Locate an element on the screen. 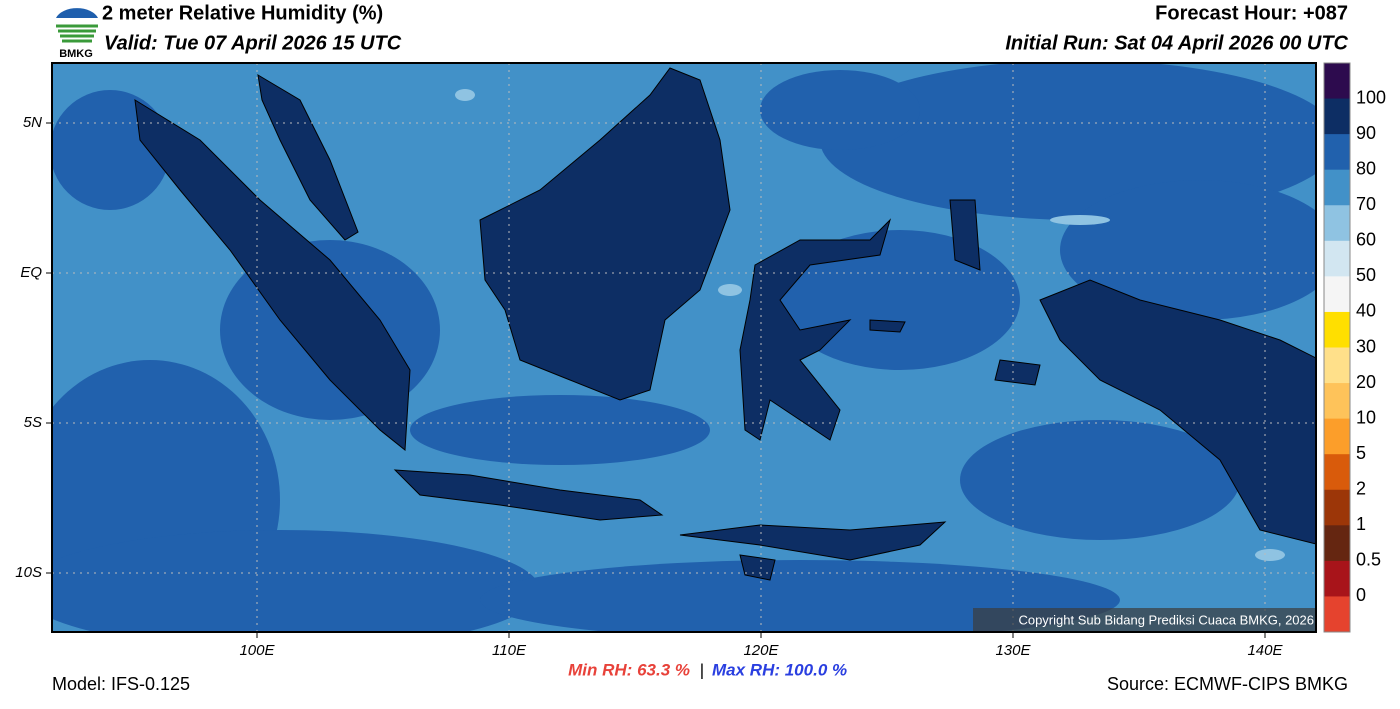 This screenshot has width=1400, height=709. lat-label: EQ is located at coordinates (31, 272).